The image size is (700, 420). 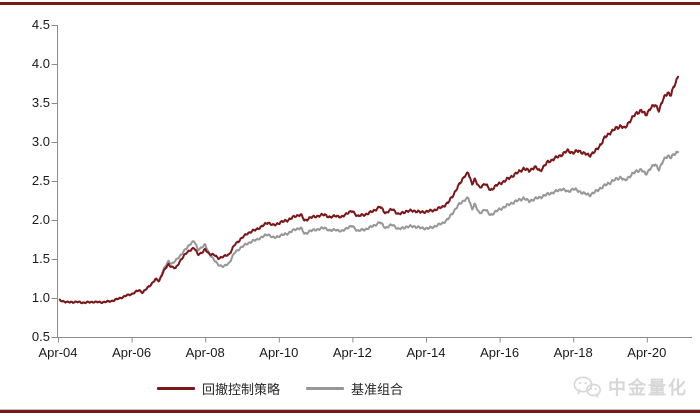 What do you see at coordinates (40, 297) in the screenshot?
I see `y-tick-label: 1.0` at bounding box center [40, 297].